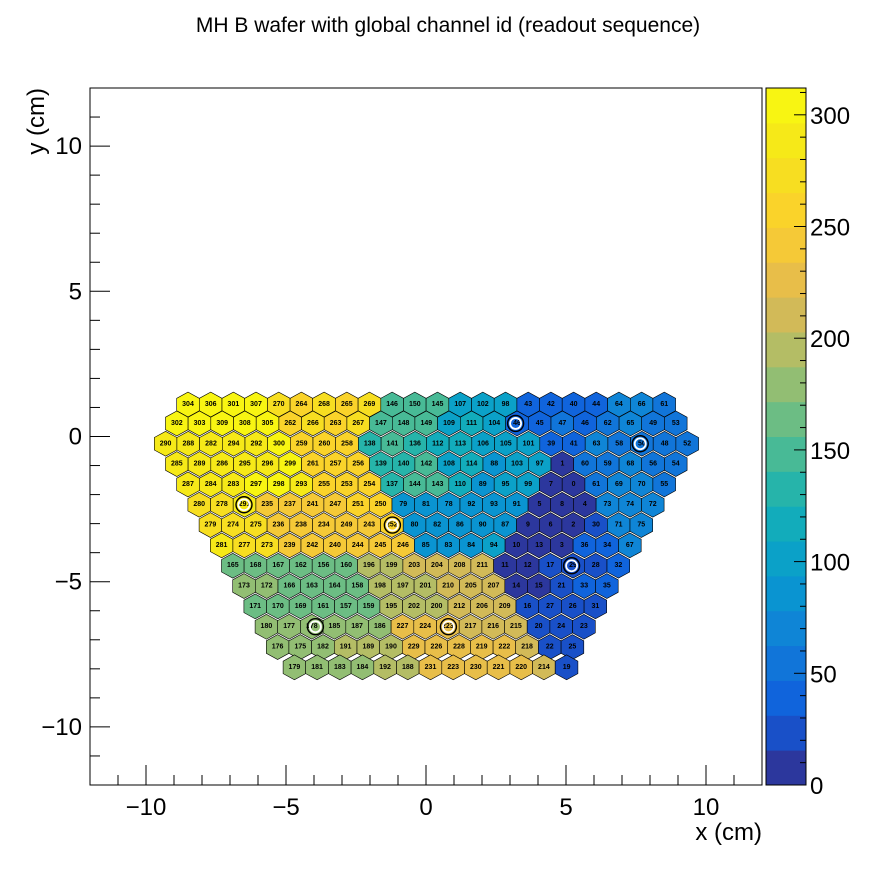  What do you see at coordinates (459, 606) in the screenshot?
I see `cell-label: 212` at bounding box center [459, 606].